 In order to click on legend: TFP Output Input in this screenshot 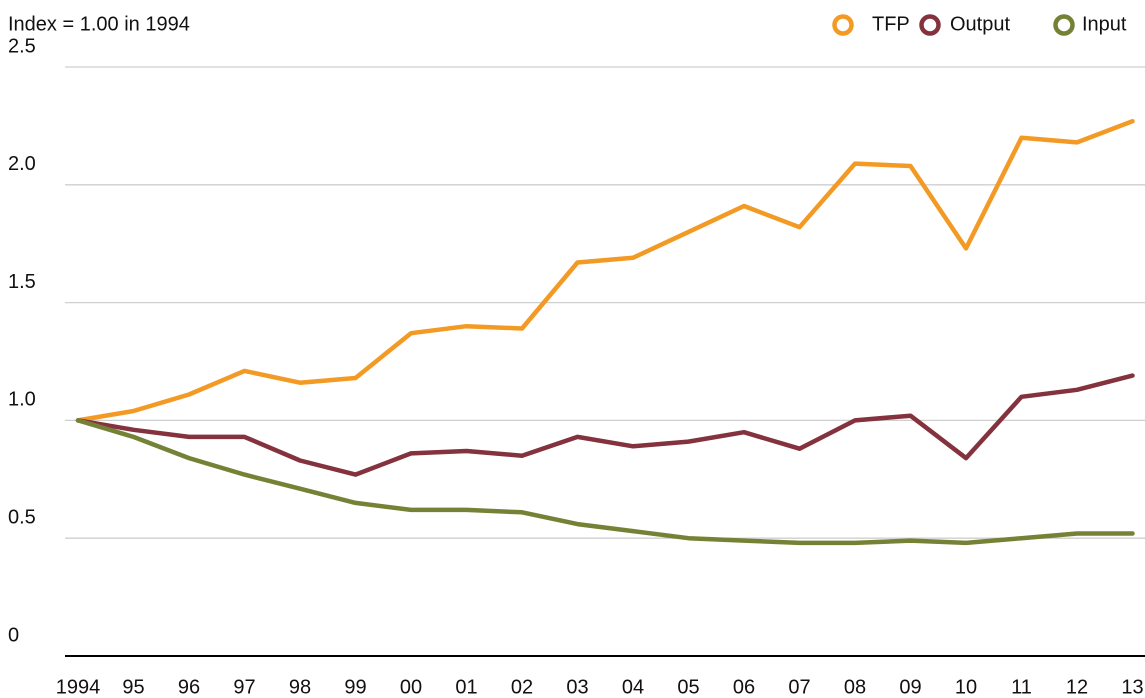, I will do `click(979, 24)`.